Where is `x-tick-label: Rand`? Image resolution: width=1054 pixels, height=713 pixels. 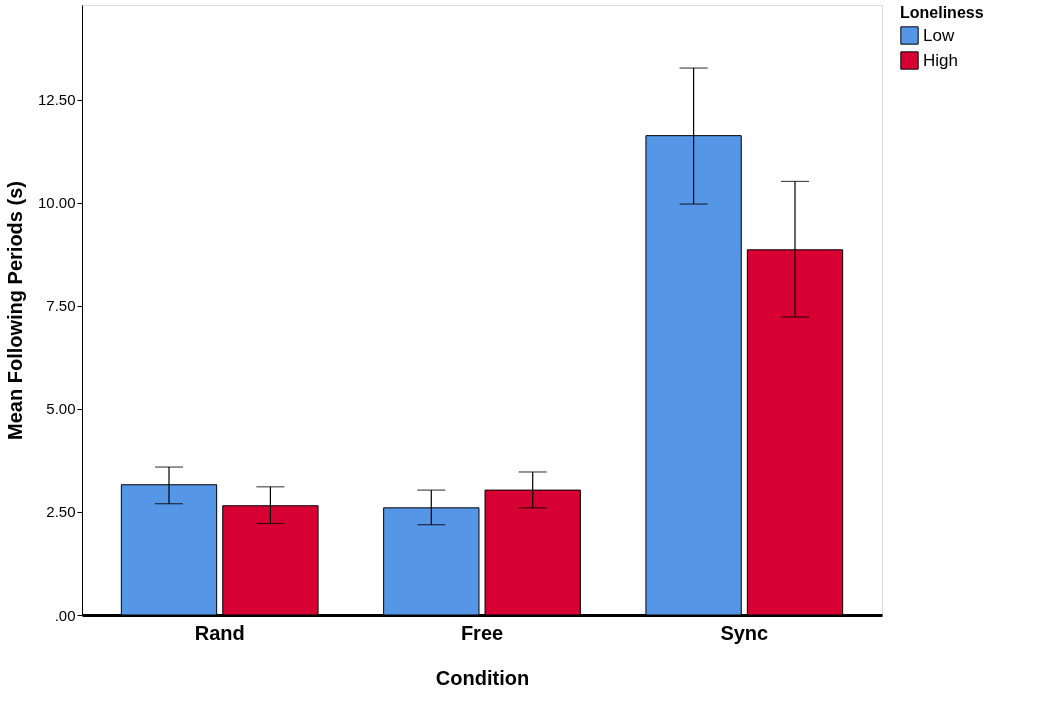 x-tick-label: Rand is located at coordinates (219, 632).